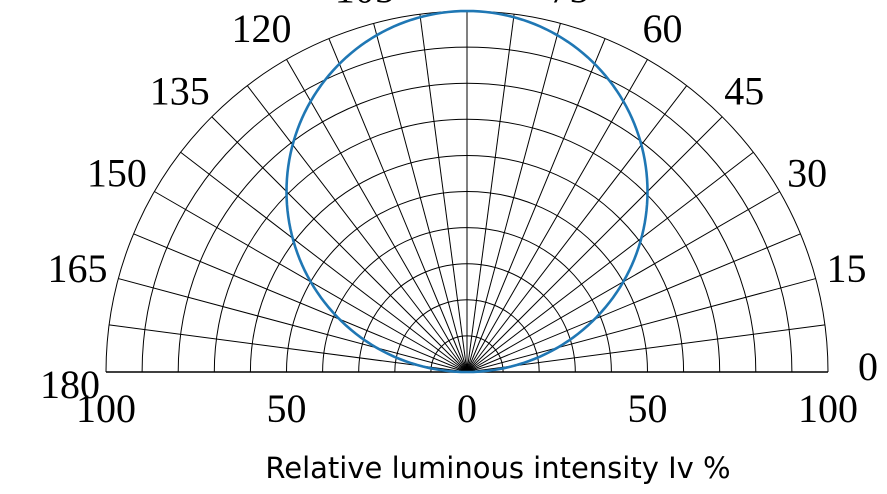 The width and height of the screenshot is (887, 494). What do you see at coordinates (365, 6) in the screenshot?
I see `angle-label-105: 105` at bounding box center [365, 6].